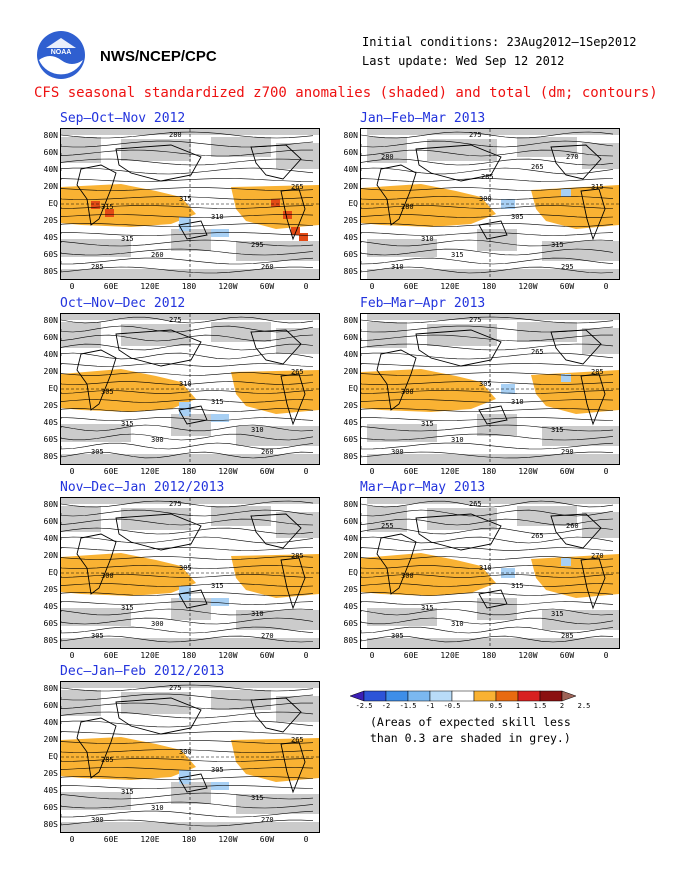  What do you see at coordinates (423, 303) in the screenshot?
I see `panel-title: Feb–Mar–Apr 2013` at bounding box center [423, 303].